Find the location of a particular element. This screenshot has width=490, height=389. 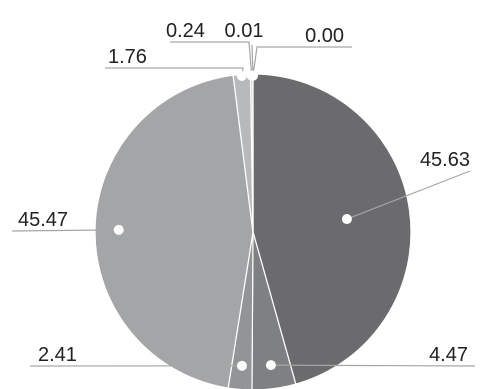

data-label-7: 0.00 is located at coordinates (324, 36).